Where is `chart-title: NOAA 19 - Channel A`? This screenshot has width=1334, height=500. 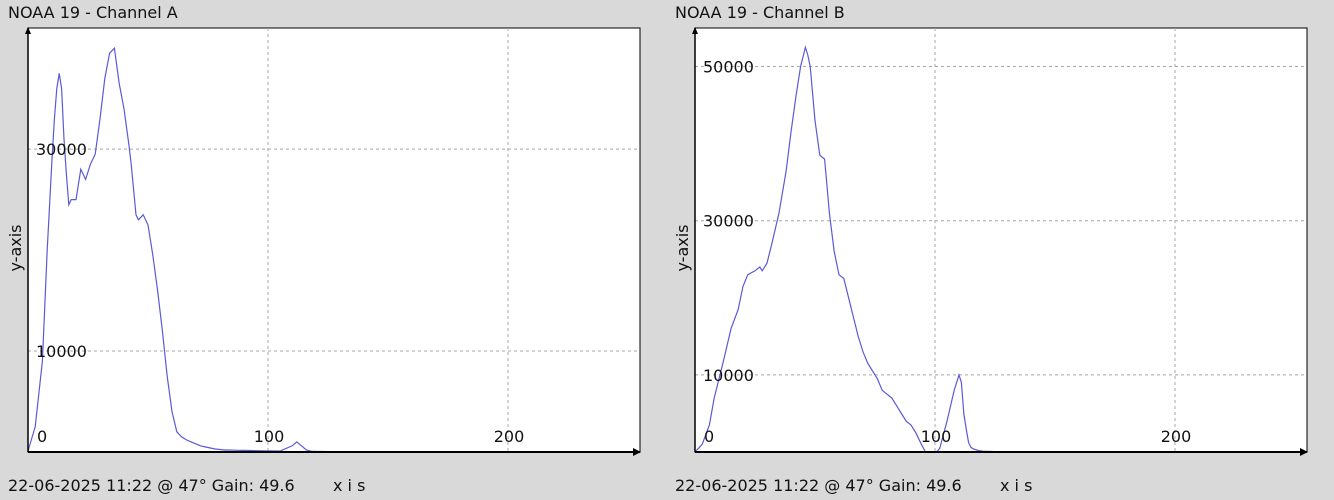 chart-title: NOAA 19 - Channel A is located at coordinates (93, 12).